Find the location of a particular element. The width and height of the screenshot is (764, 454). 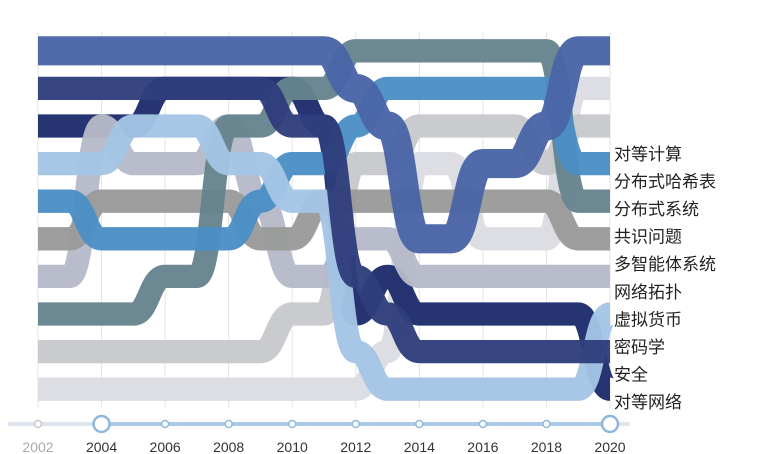

series-label-7: 虚拟货币 is located at coordinates (648, 320).